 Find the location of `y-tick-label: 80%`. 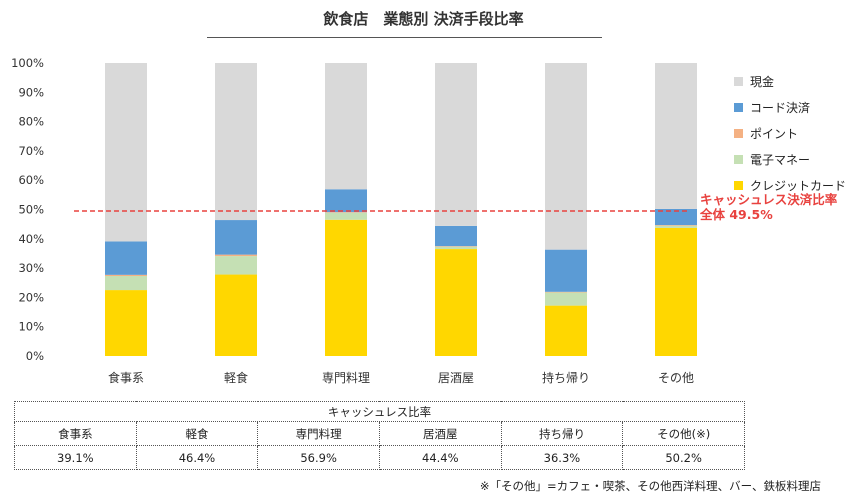

y-tick-label: 80% is located at coordinates (31, 122).